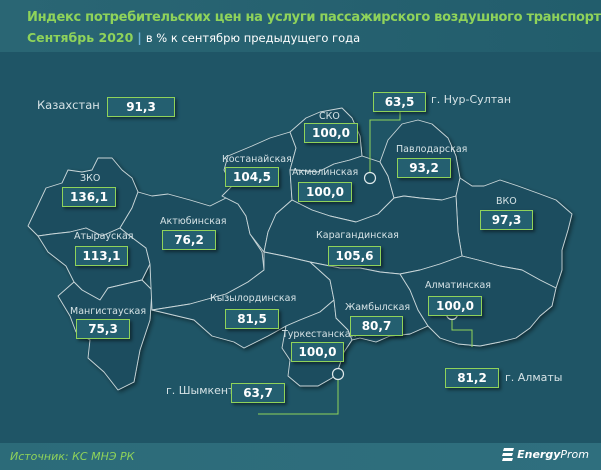  Describe the element at coordinates (72, 456) in the screenshot. I see `source-note: Источник: КС МНЭ РК` at that location.